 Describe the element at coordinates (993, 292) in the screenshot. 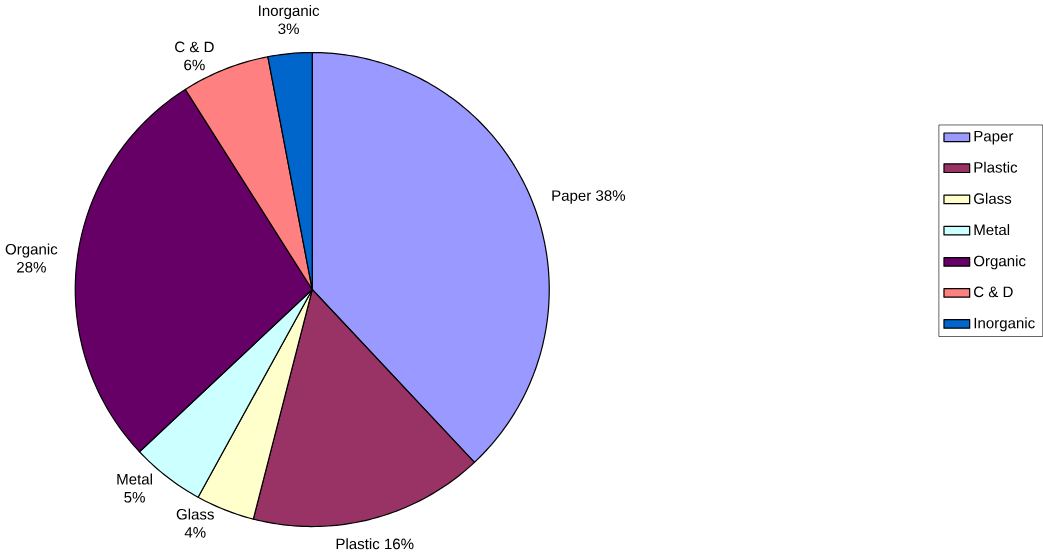

I see `legend-label: C & D` at that location.